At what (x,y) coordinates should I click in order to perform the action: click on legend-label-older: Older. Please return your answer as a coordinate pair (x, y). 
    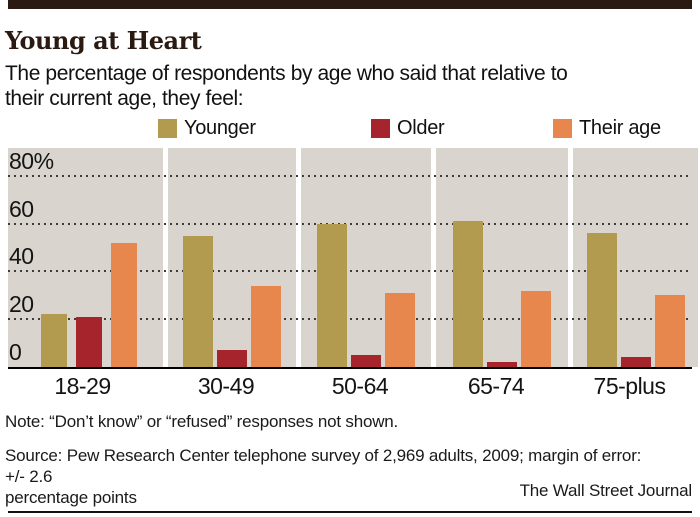
    Looking at the image, I should click on (421, 128).